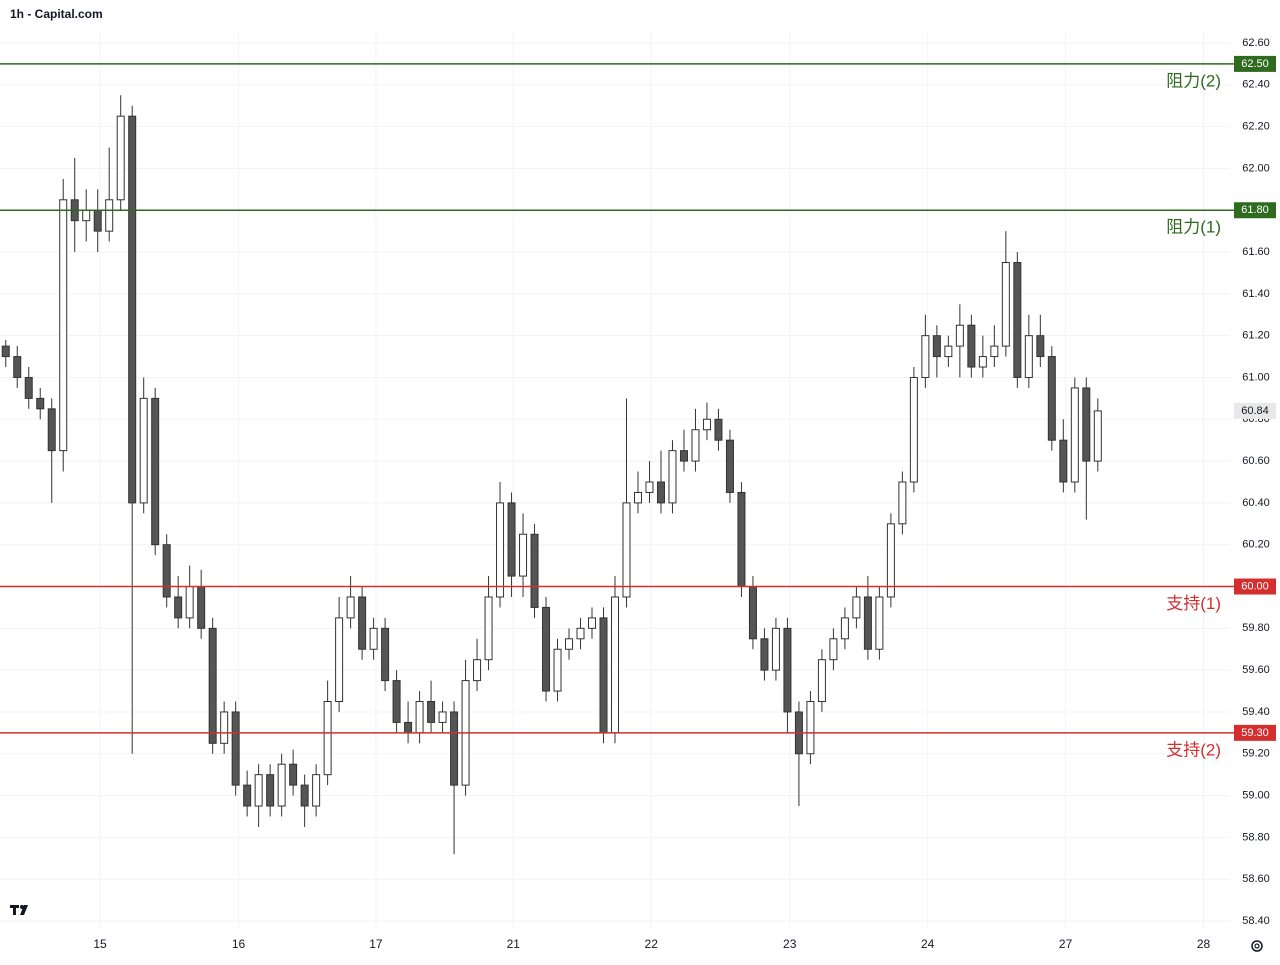 Image resolution: width=1280 pixels, height=965 pixels. Describe the element at coordinates (1256, 503) in the screenshot. I see `y-tick-label: 60.40` at that location.